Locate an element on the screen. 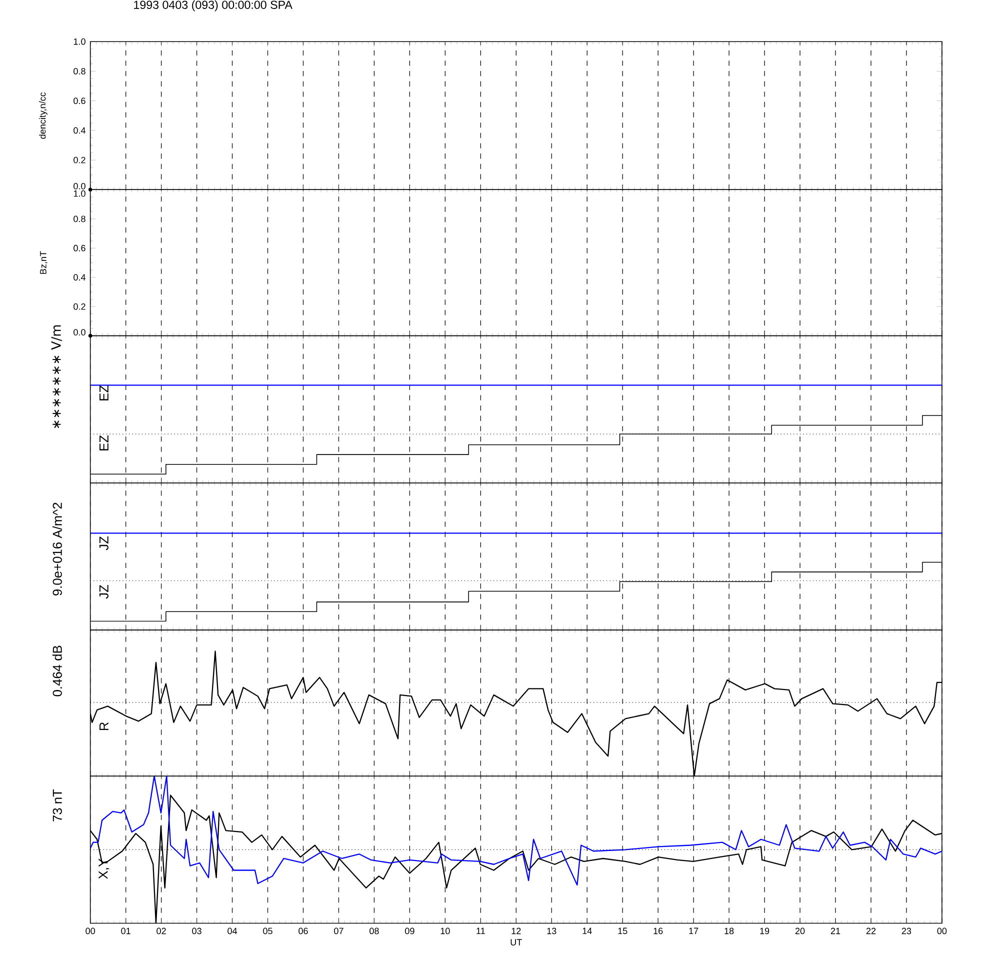  x-tick-label: 13 is located at coordinates (551, 931).